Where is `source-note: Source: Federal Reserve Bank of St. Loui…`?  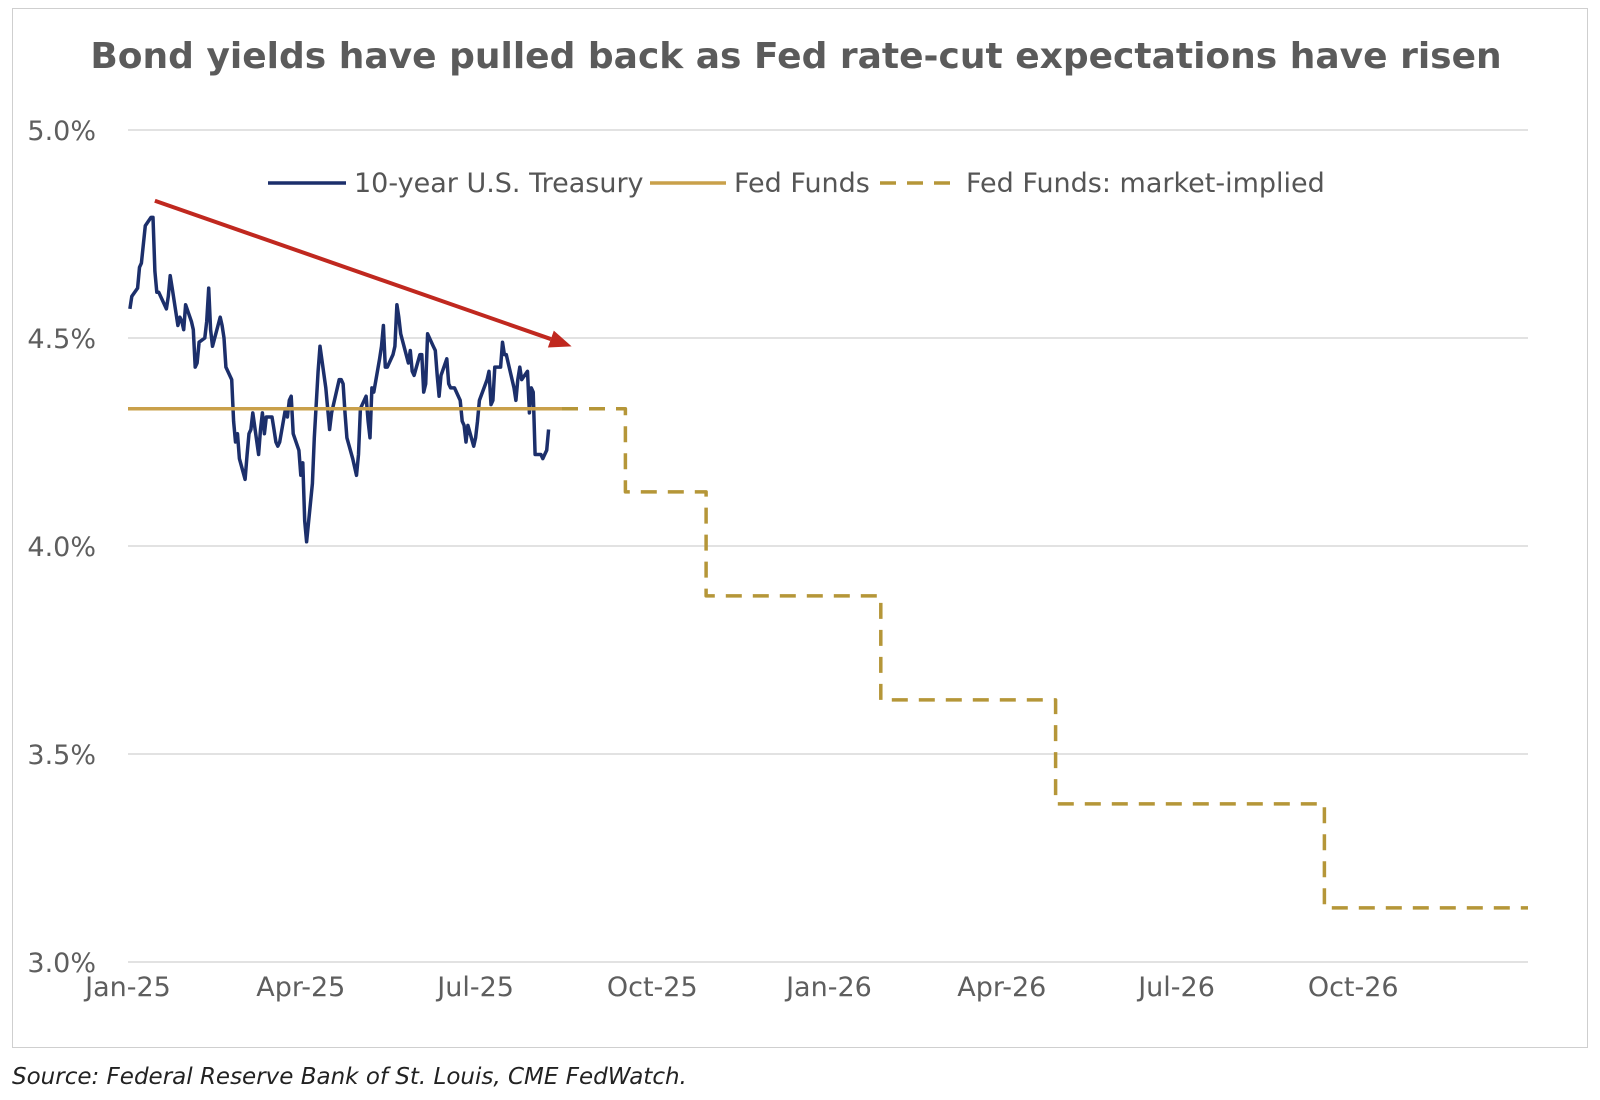 source-note: Source: Federal Reserve Bank of St. Loui… is located at coordinates (349, 1077).